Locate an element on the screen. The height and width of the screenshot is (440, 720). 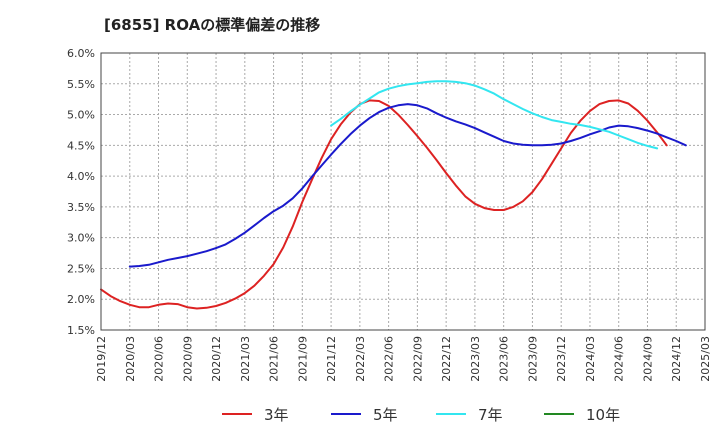
legend-label: 7年 is located at coordinates (490, 415).